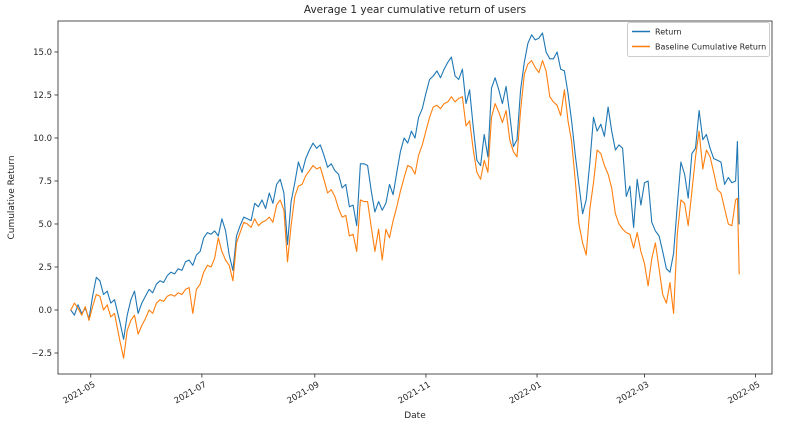  What do you see at coordinates (42, 139) in the screenshot?
I see `y-tick-label: 10.0` at bounding box center [42, 139].